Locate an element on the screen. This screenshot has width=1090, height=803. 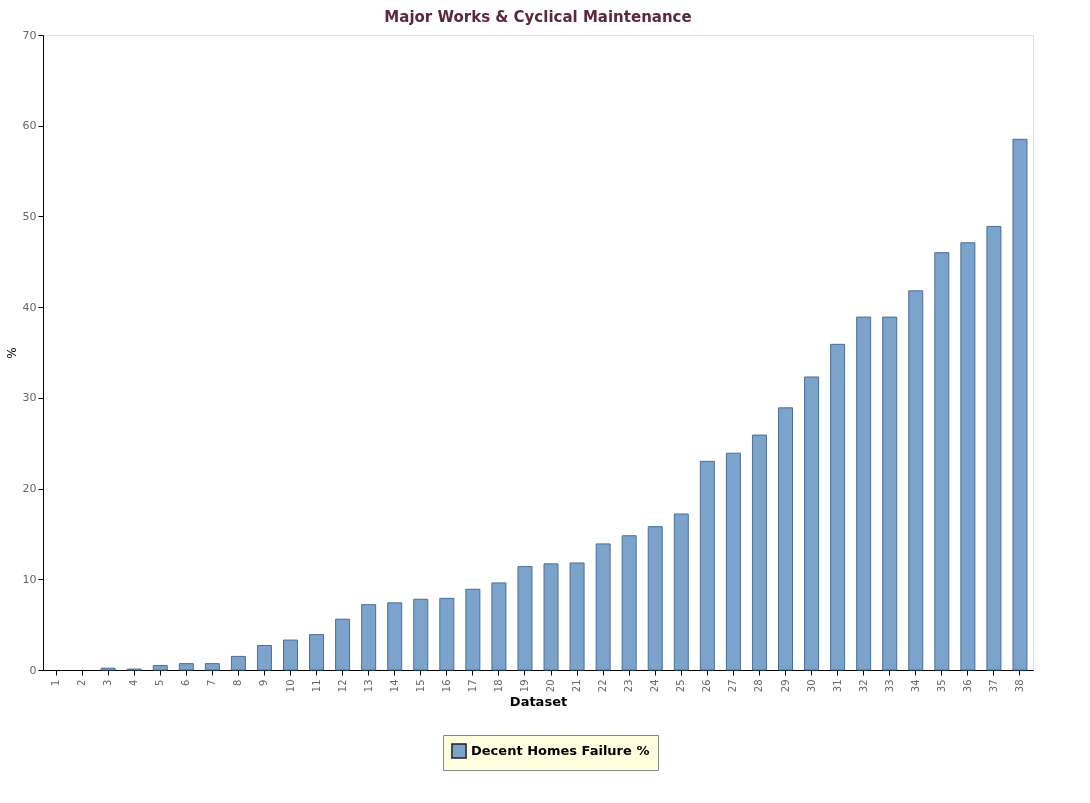
x-tick-label: 5 is located at coordinates (160, 682).